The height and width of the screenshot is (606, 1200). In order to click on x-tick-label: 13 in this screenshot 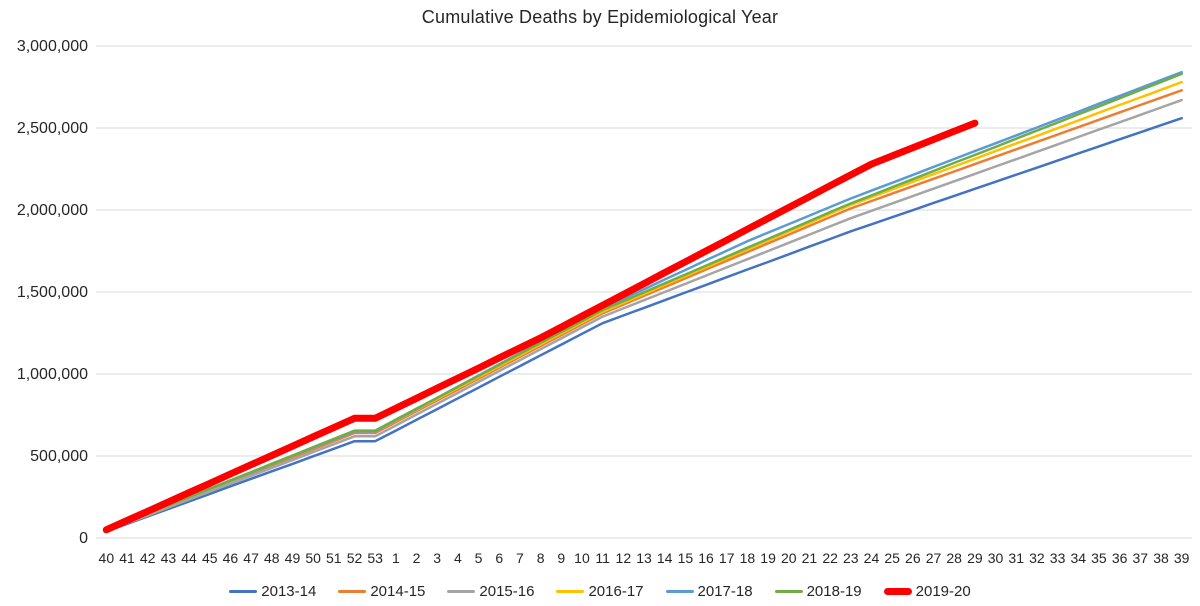, I will do `click(644, 558)`.